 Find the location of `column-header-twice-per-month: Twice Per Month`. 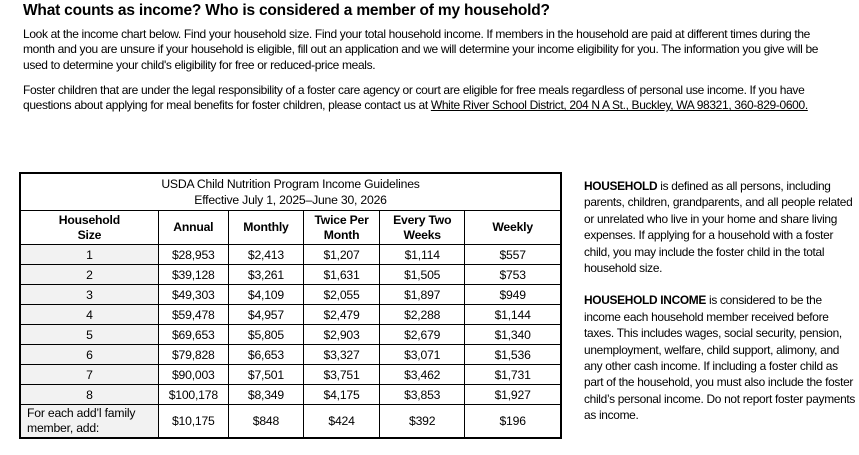

column-header-twice-per-month: Twice Per Month is located at coordinates (341, 227).